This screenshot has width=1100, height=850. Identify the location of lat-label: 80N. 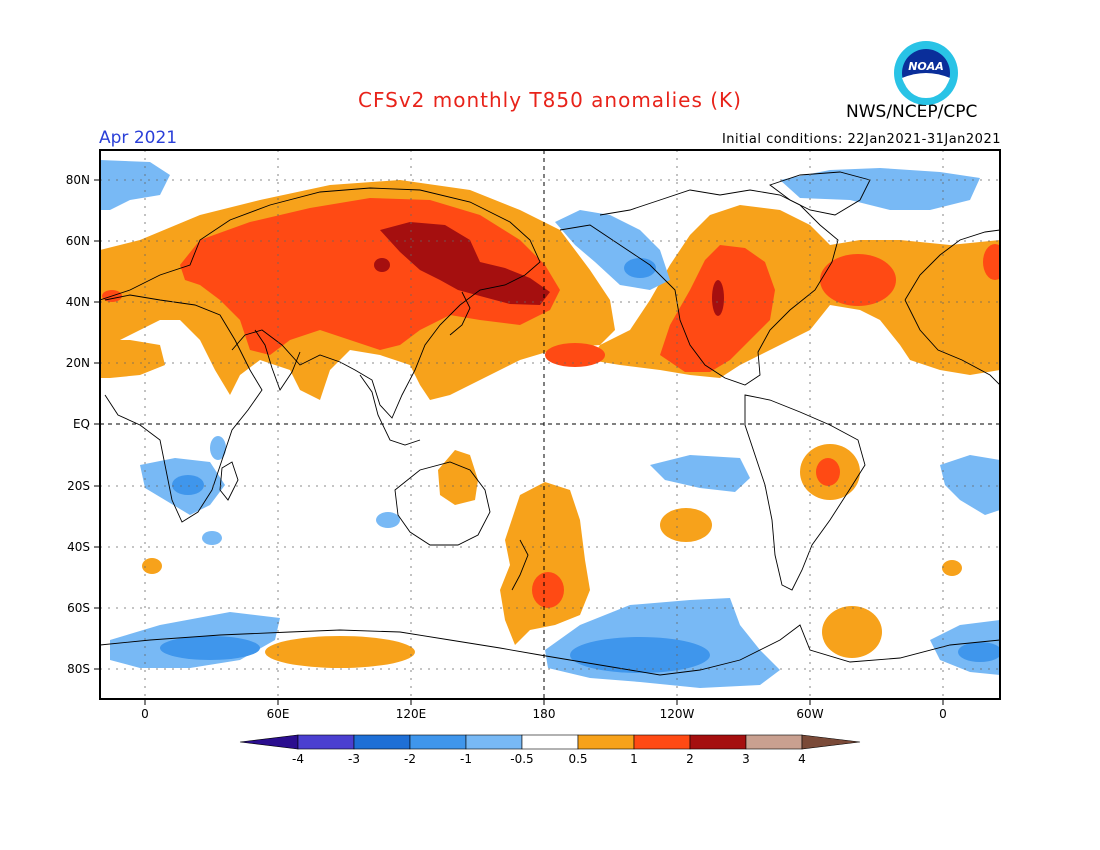
(78, 180).